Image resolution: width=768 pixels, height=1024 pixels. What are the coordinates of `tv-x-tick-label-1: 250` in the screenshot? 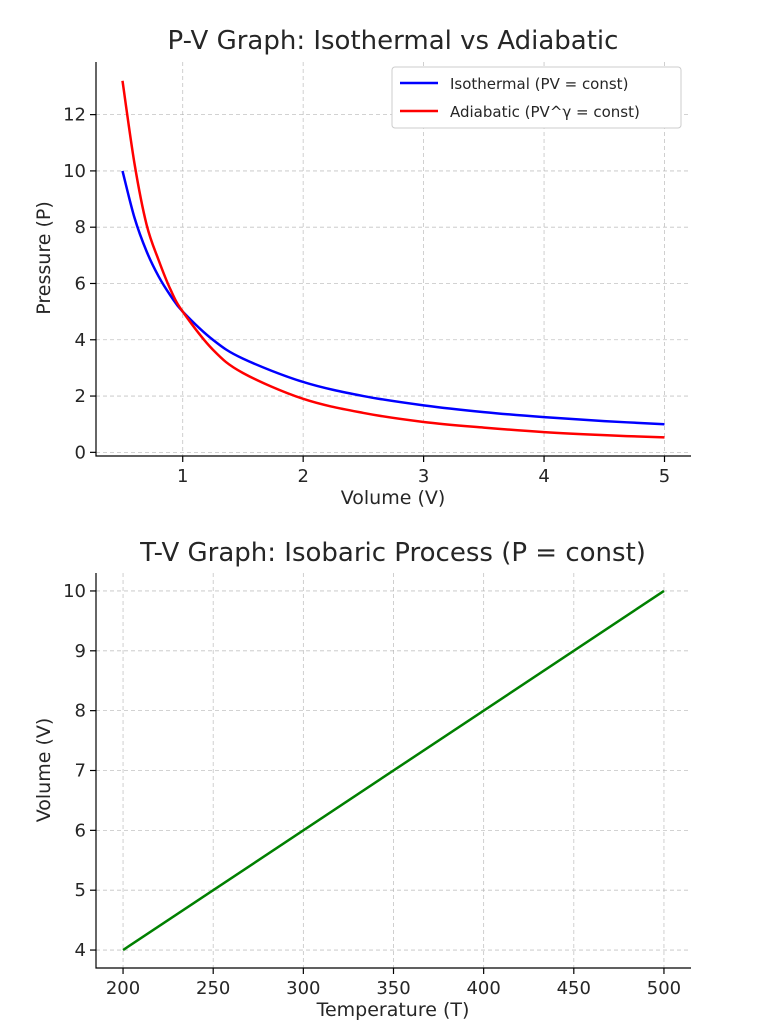 It's located at (213, 988).